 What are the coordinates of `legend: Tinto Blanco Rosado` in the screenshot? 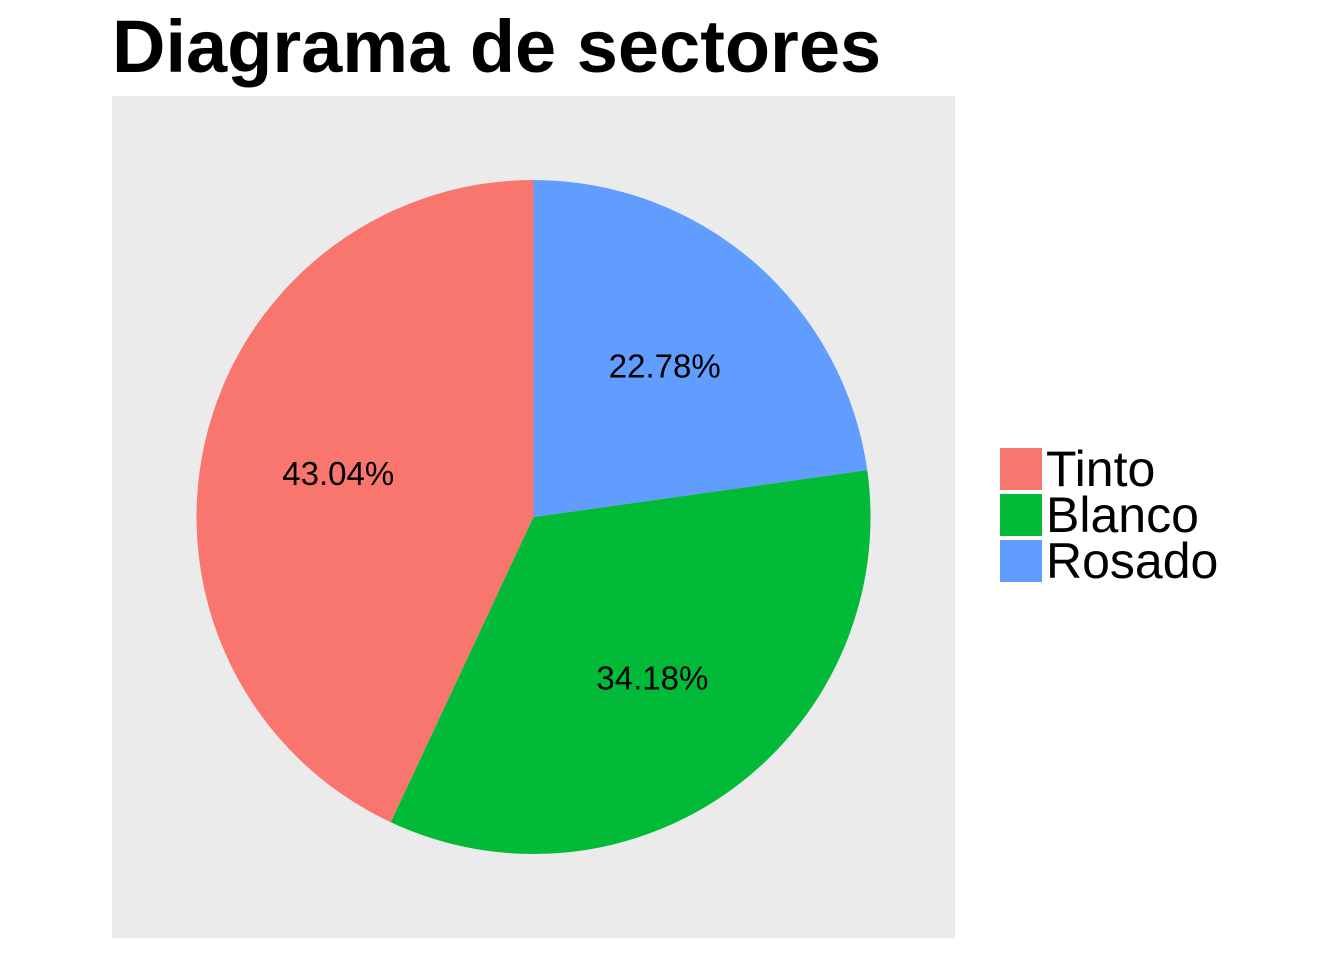 It's located at (1109, 515).